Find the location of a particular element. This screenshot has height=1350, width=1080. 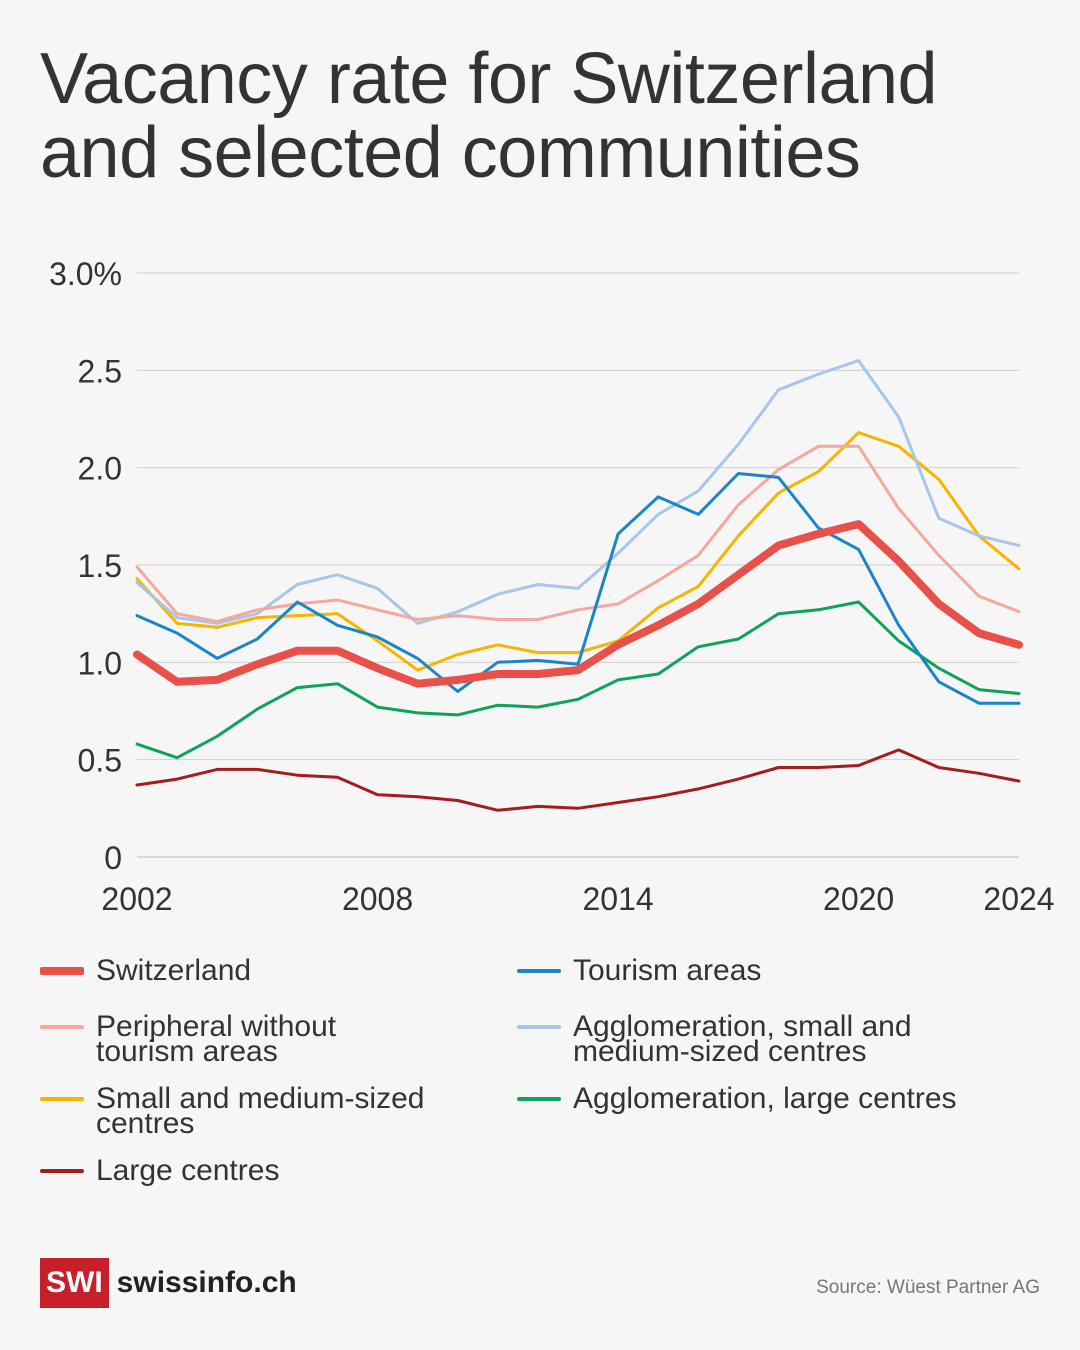

legend-item-small-medium: Small and medium-sized centres is located at coordinates (255, 1111).